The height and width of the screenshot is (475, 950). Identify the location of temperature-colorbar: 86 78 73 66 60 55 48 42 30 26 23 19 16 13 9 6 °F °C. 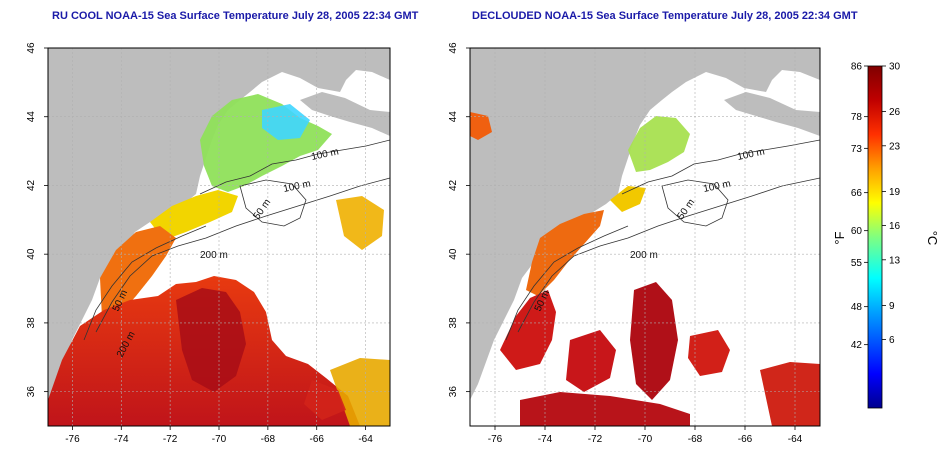
(886, 235).